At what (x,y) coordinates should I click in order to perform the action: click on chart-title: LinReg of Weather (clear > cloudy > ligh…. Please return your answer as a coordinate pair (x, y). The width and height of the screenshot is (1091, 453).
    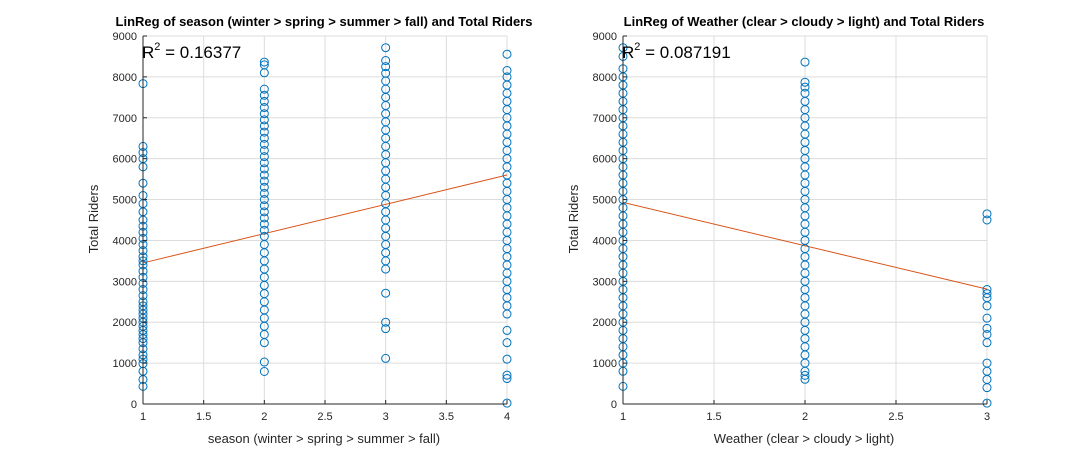
    Looking at the image, I should click on (804, 21).